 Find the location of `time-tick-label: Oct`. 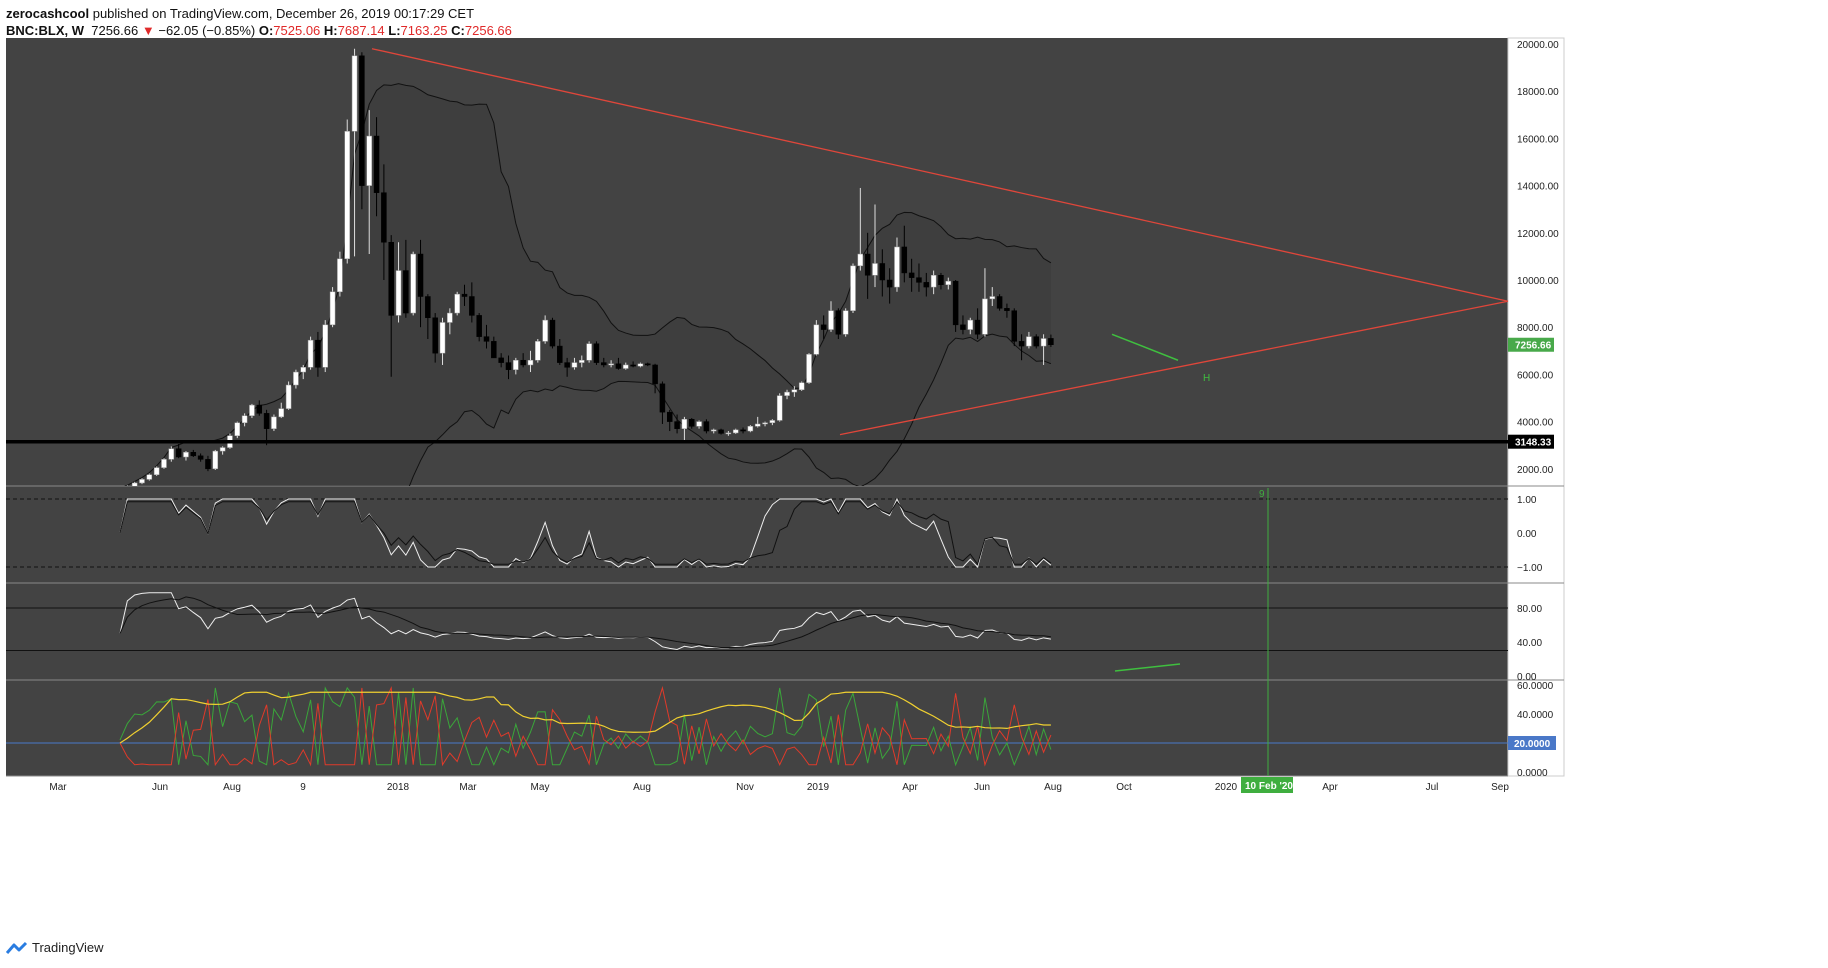

time-tick-label: Oct is located at coordinates (1124, 787).